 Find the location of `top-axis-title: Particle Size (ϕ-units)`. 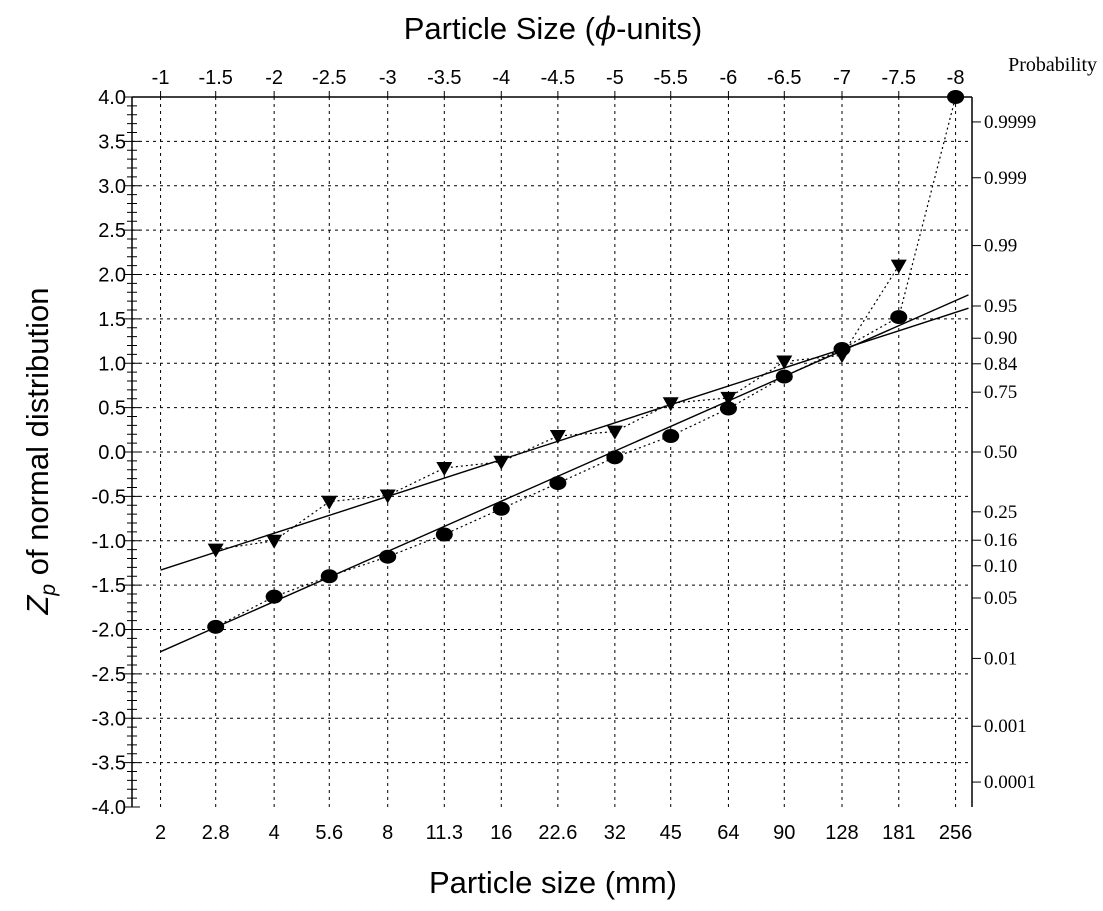

top-axis-title: Particle Size (ϕ-units) is located at coordinates (553, 29).